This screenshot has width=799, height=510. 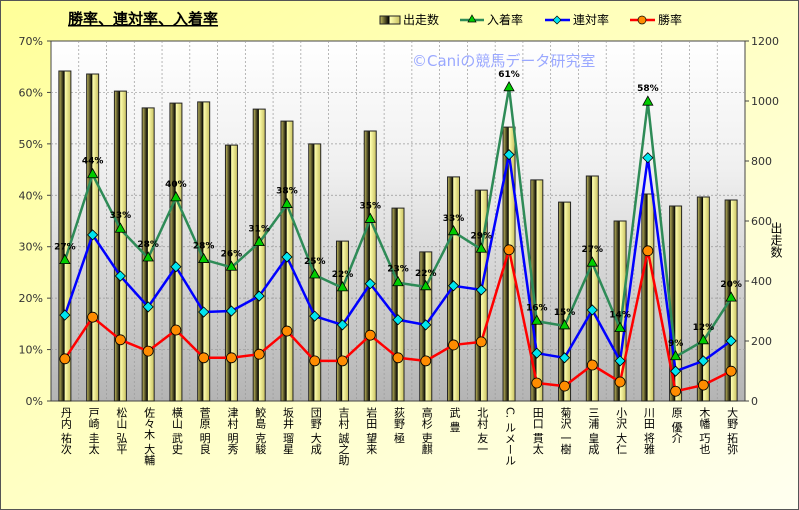 I want to click on y-tick-label: 40%, so click(x=31, y=195).